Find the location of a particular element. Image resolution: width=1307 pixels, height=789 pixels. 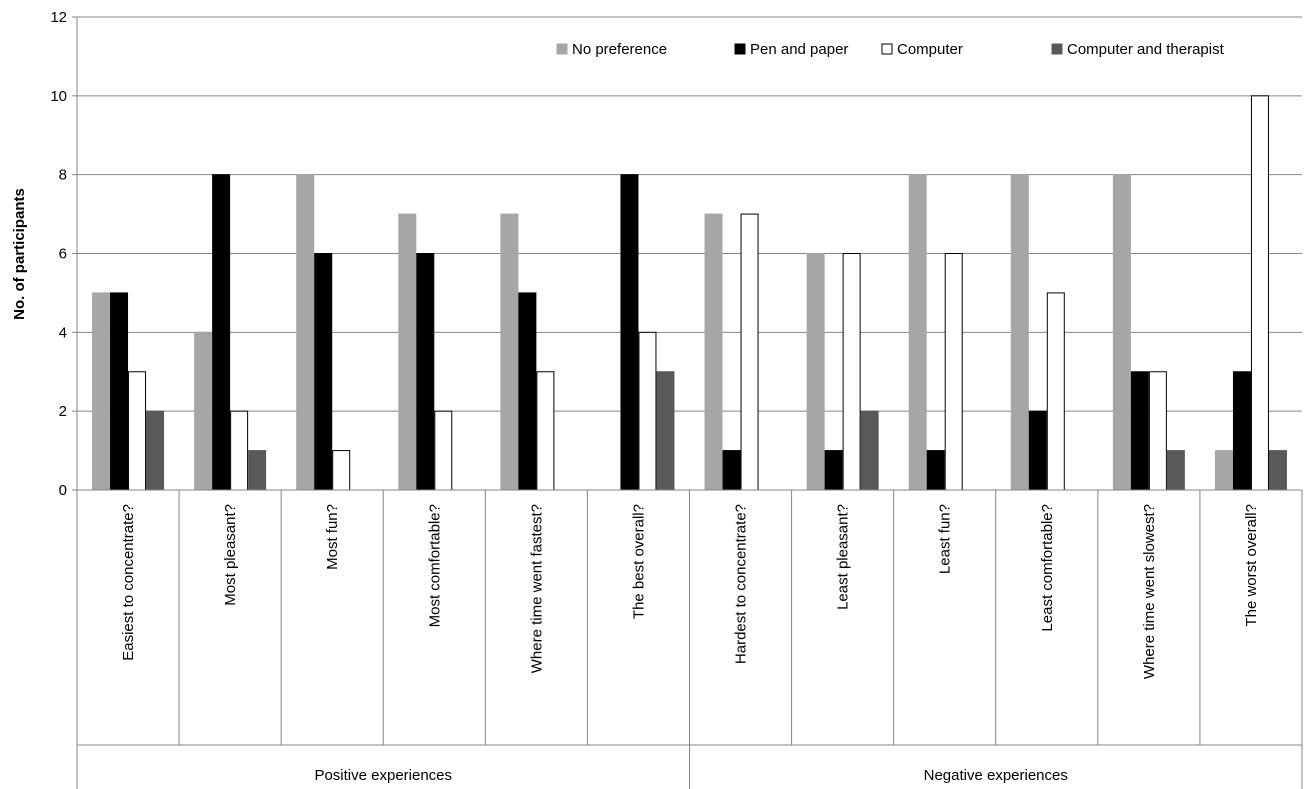

y-tick-label: 8 is located at coordinates (63, 175).